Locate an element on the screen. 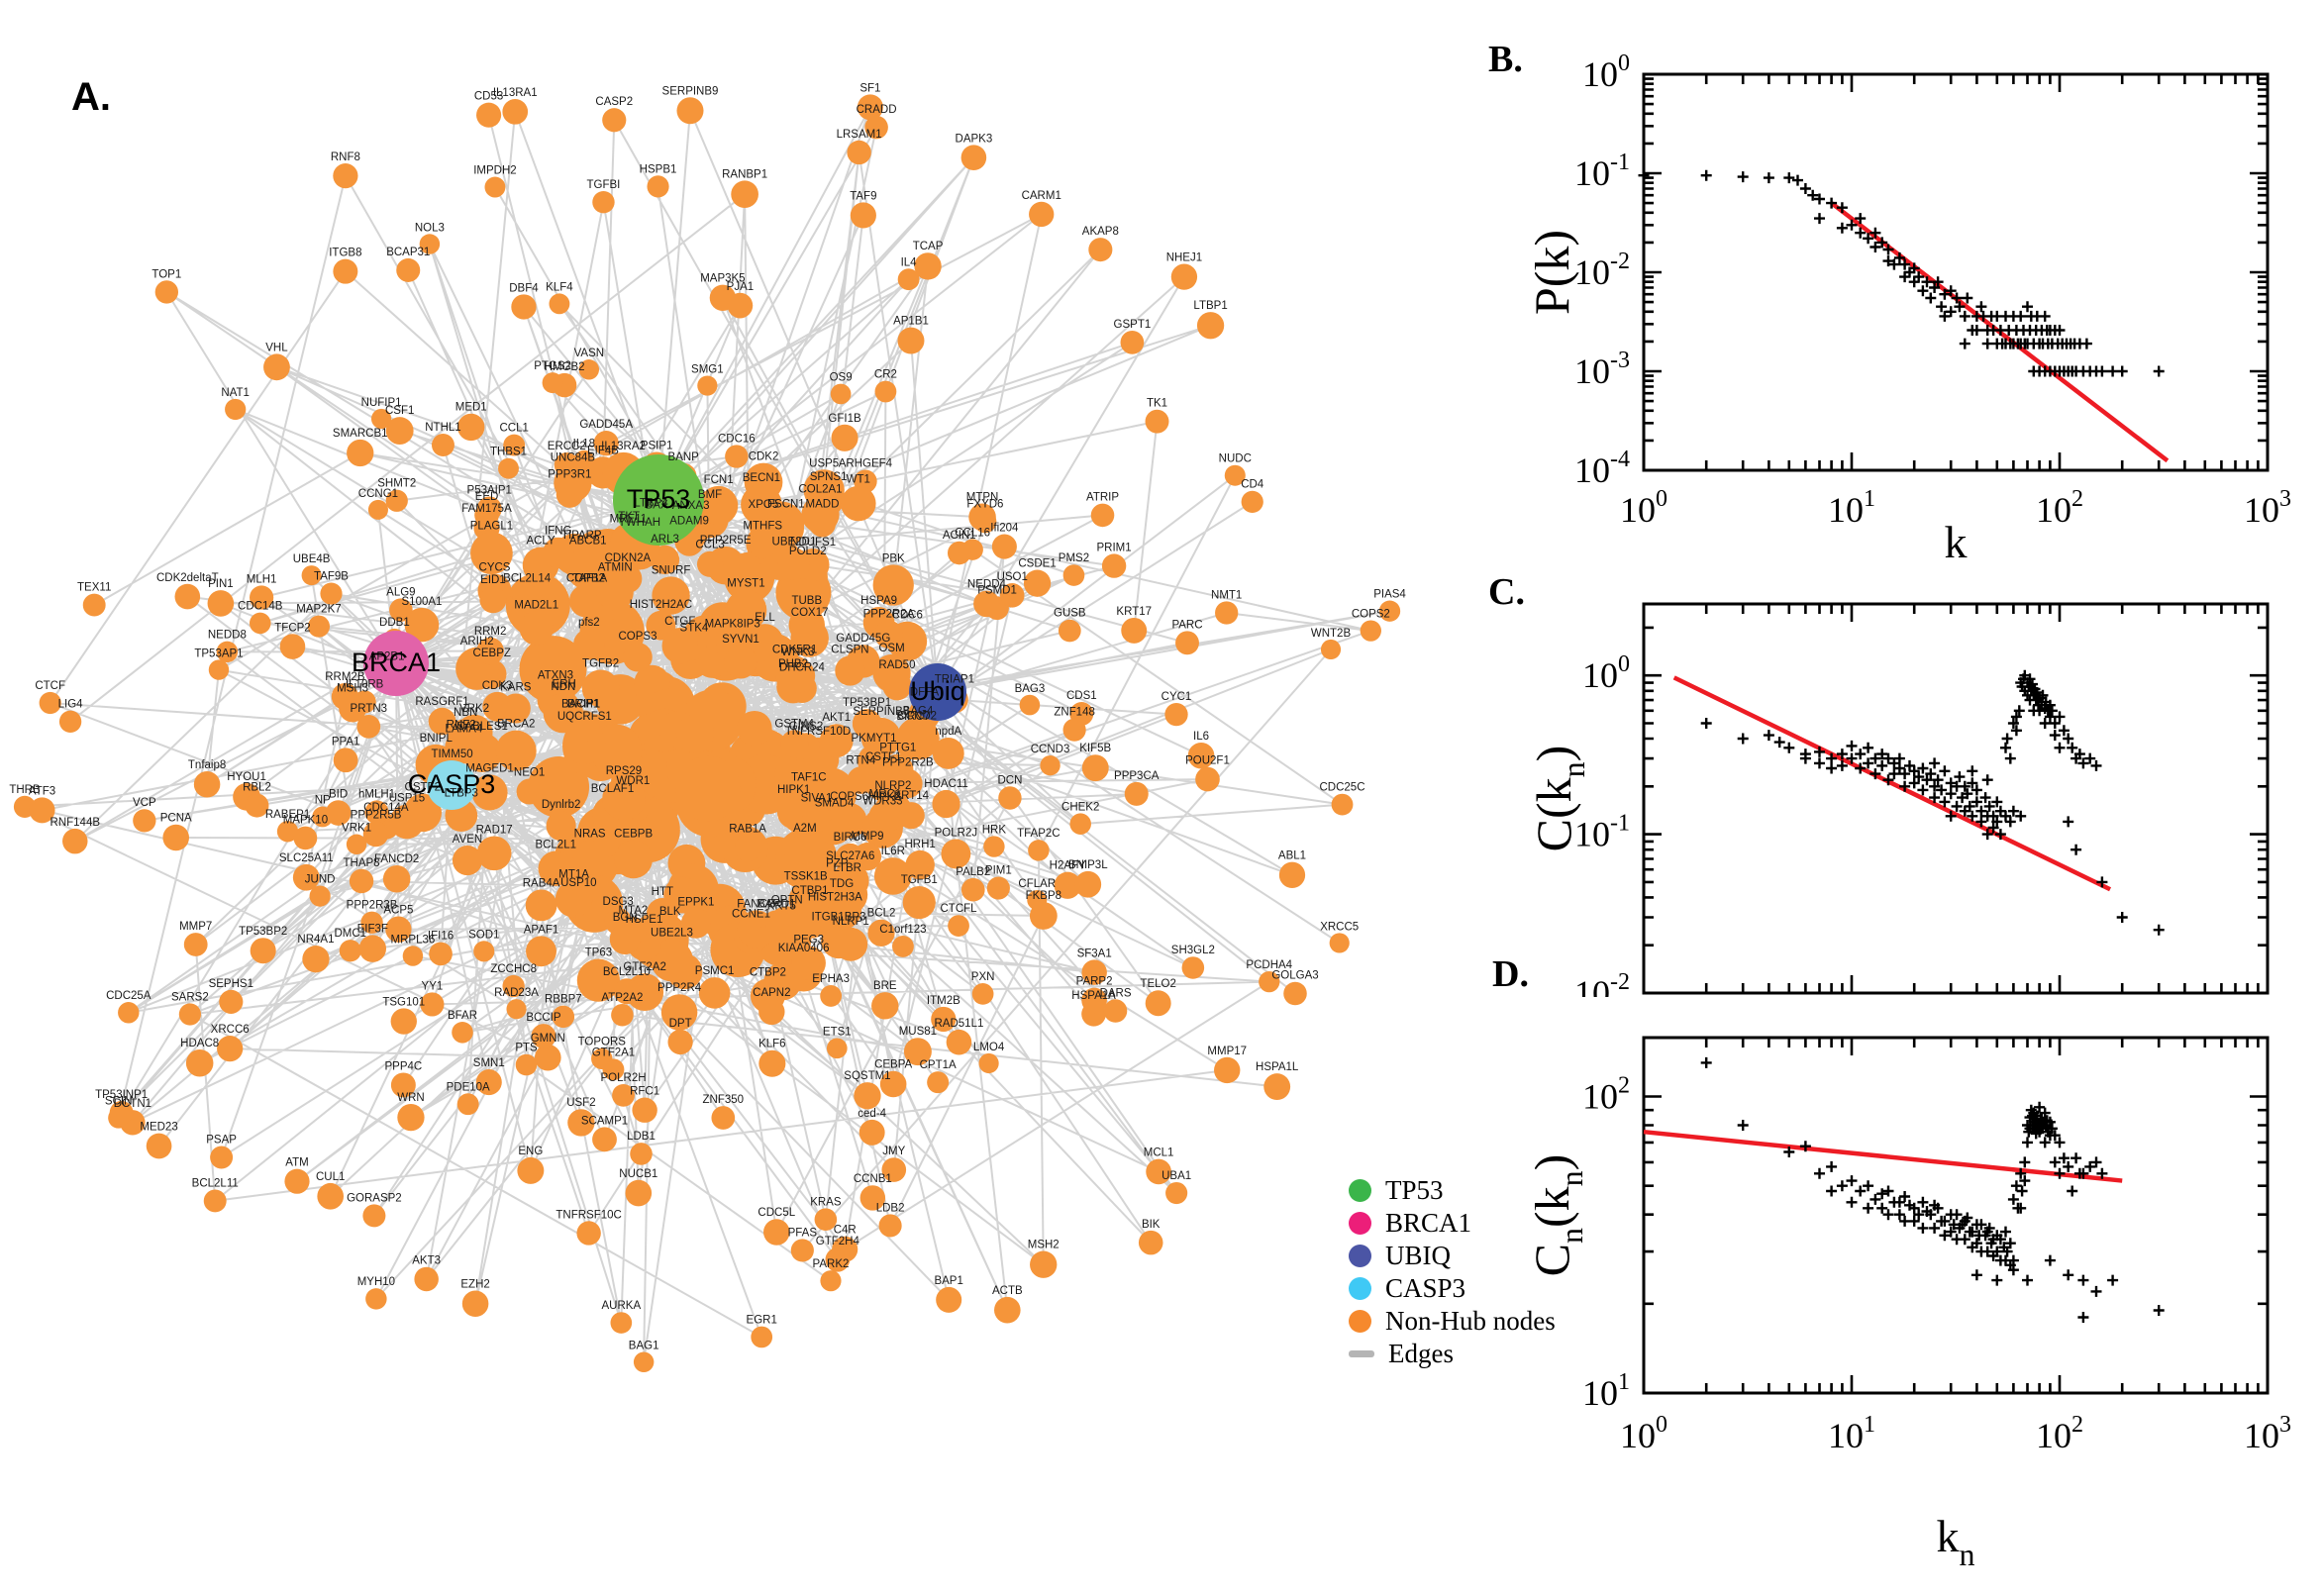  hub-tp53 is located at coordinates (658, 500).